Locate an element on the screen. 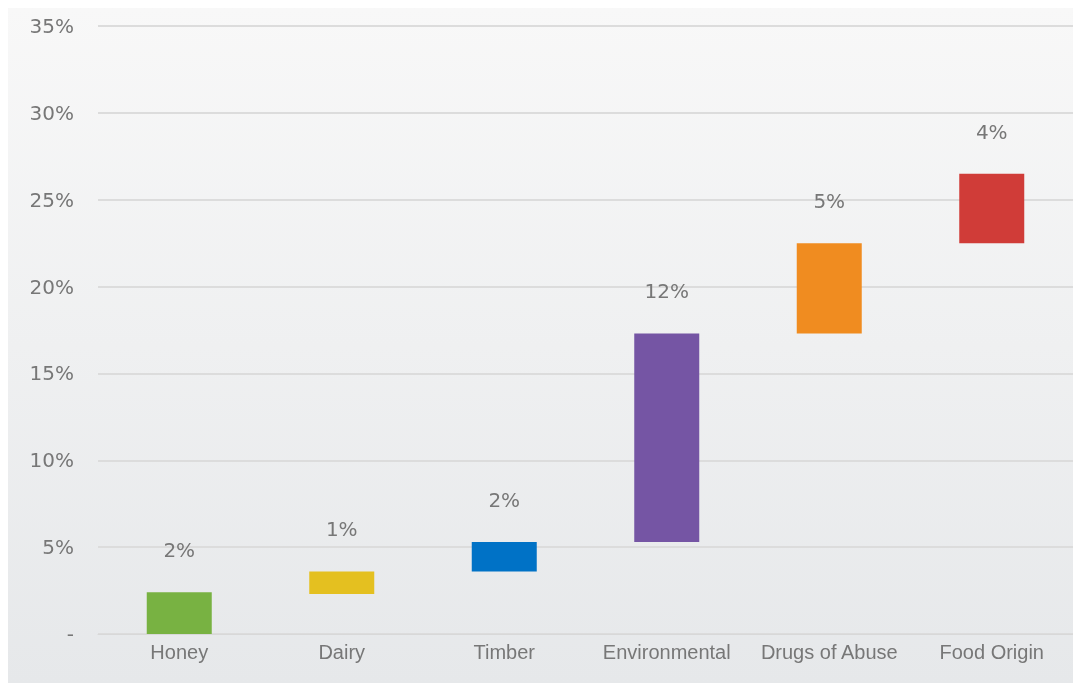 This screenshot has height=691, width=1081. y-tick-label: 5% is located at coordinates (58, 547).